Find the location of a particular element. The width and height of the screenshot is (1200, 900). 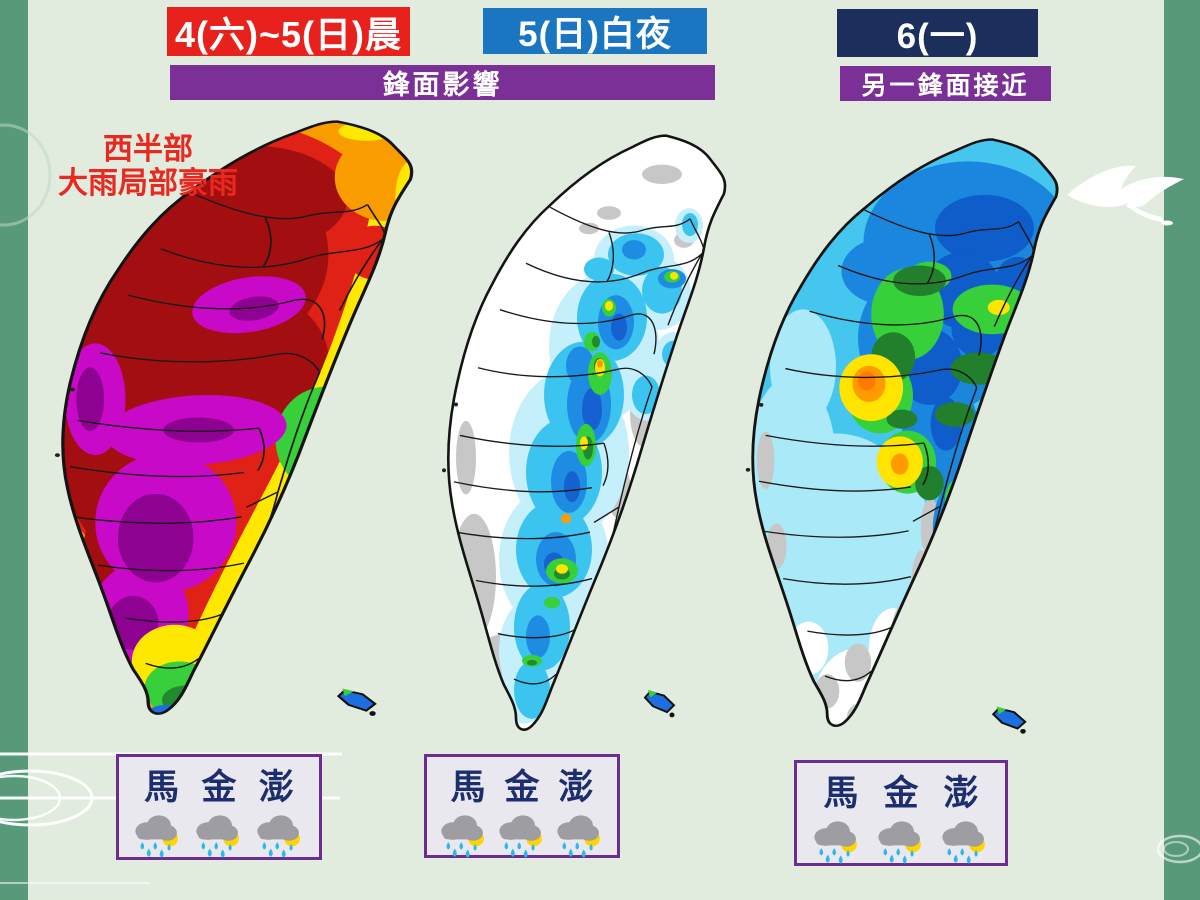

offshore-islands-box-2: 馬 金 澎 is located at coordinates (522, 806).